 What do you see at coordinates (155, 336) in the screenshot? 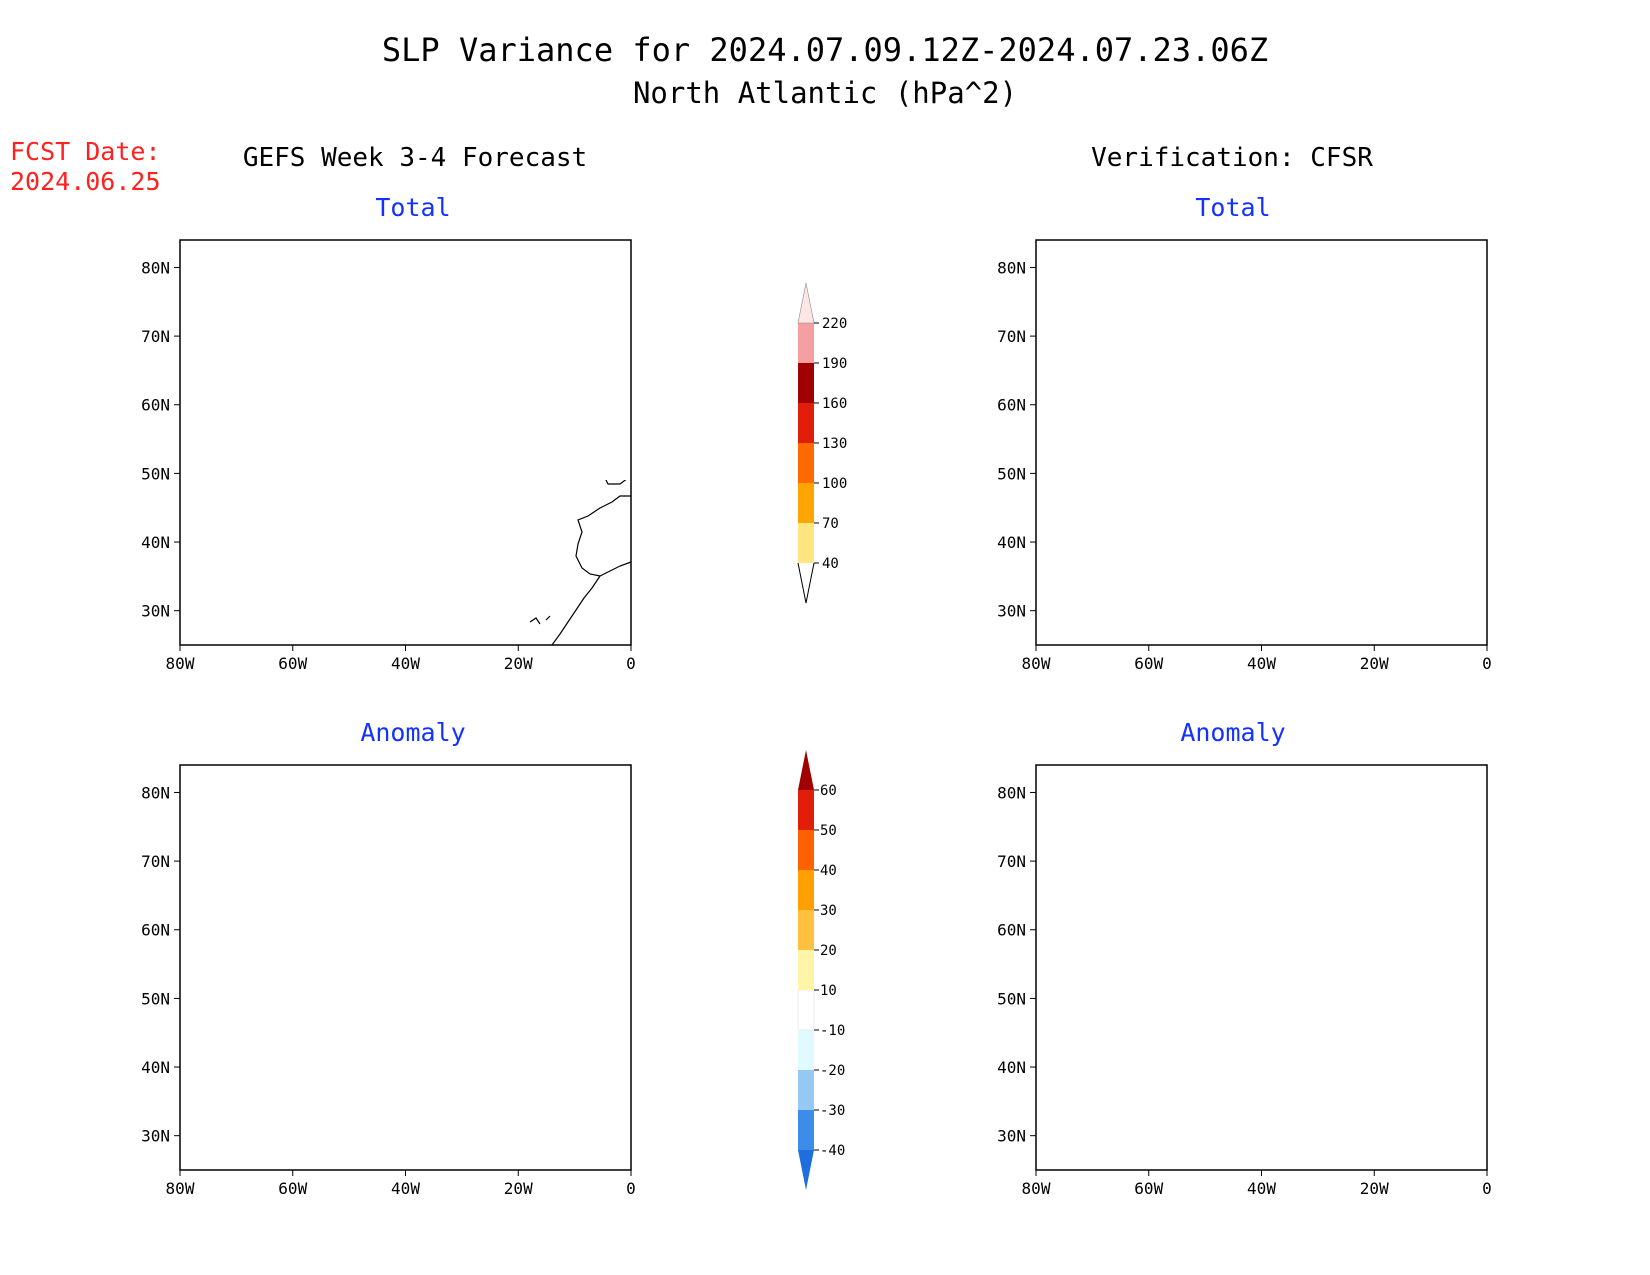
I see `y-tick-label-forecast-total: 70N` at bounding box center [155, 336].